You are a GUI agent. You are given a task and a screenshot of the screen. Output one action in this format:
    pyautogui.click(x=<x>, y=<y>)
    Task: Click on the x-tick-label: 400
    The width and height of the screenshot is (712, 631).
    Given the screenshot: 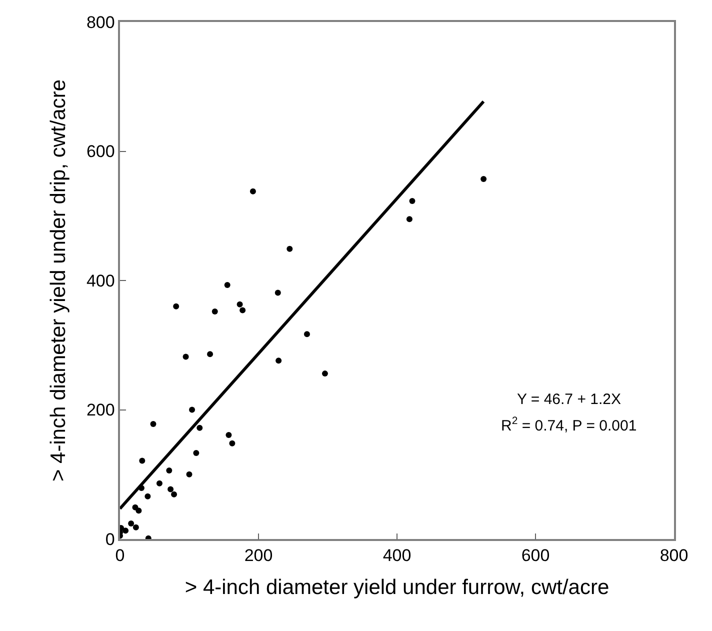 What is the action you would take?
    pyautogui.click(x=397, y=556)
    